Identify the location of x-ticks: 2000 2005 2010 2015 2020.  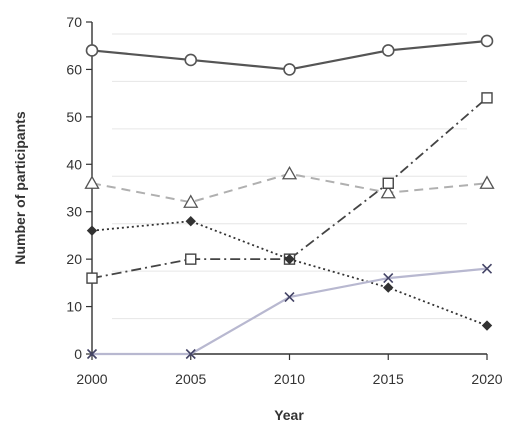
(289, 370).